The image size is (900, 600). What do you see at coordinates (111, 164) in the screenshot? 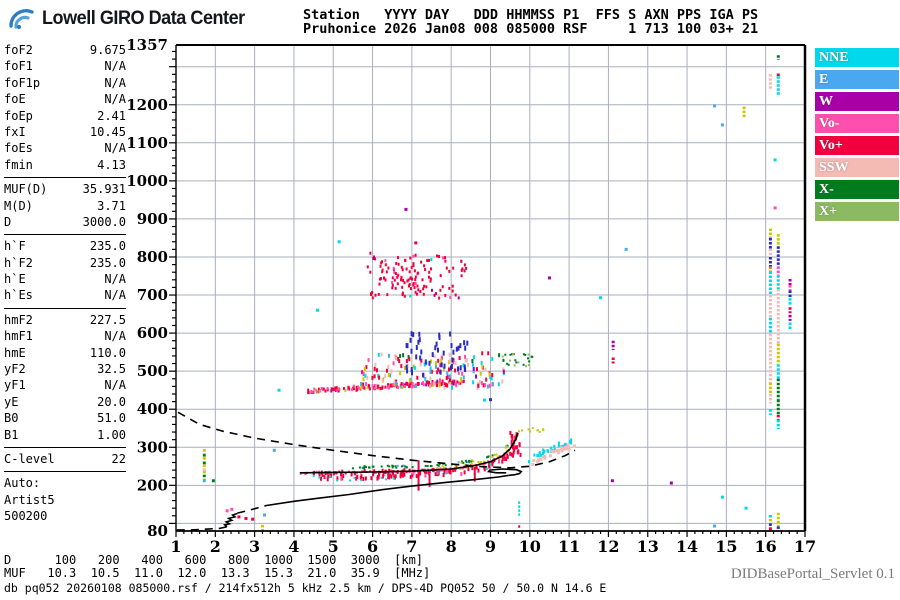
I see `param-value: 4.13` at bounding box center [111, 164].